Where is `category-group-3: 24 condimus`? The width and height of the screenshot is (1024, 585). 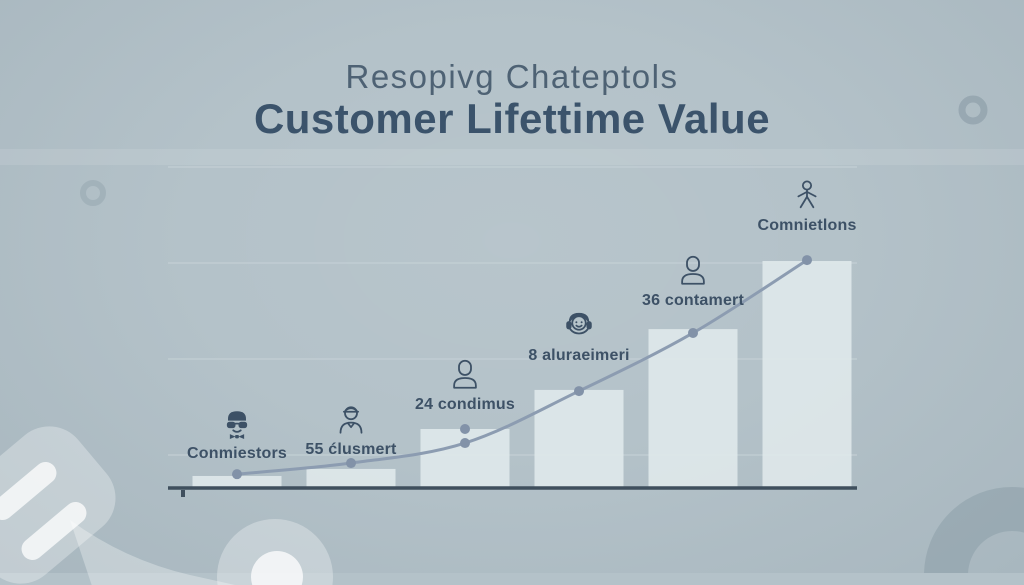 category-group-3: 24 condimus is located at coordinates (465, 386).